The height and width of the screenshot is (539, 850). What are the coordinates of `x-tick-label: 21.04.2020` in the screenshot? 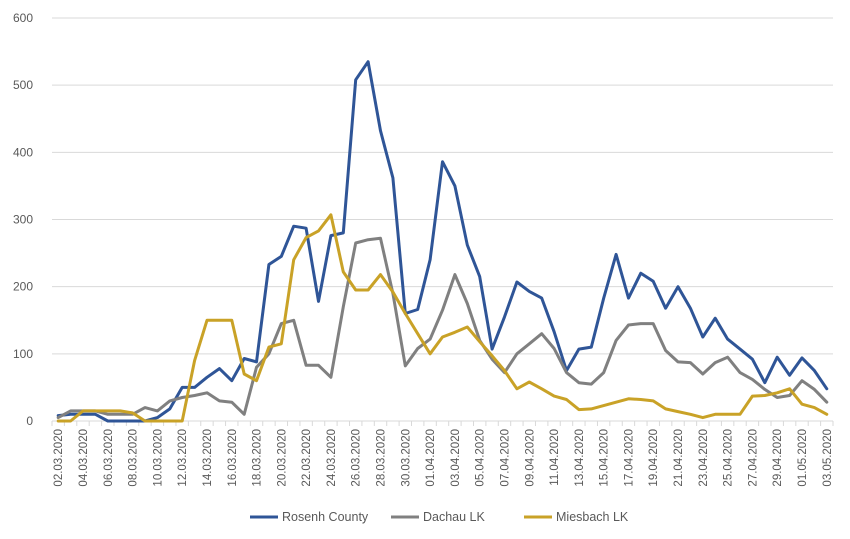 It's located at (679, 458).